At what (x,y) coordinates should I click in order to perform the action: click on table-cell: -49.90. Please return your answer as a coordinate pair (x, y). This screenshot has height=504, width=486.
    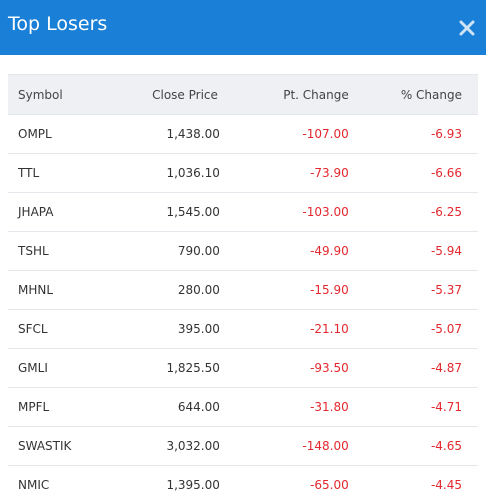
    Looking at the image, I should click on (305, 251).